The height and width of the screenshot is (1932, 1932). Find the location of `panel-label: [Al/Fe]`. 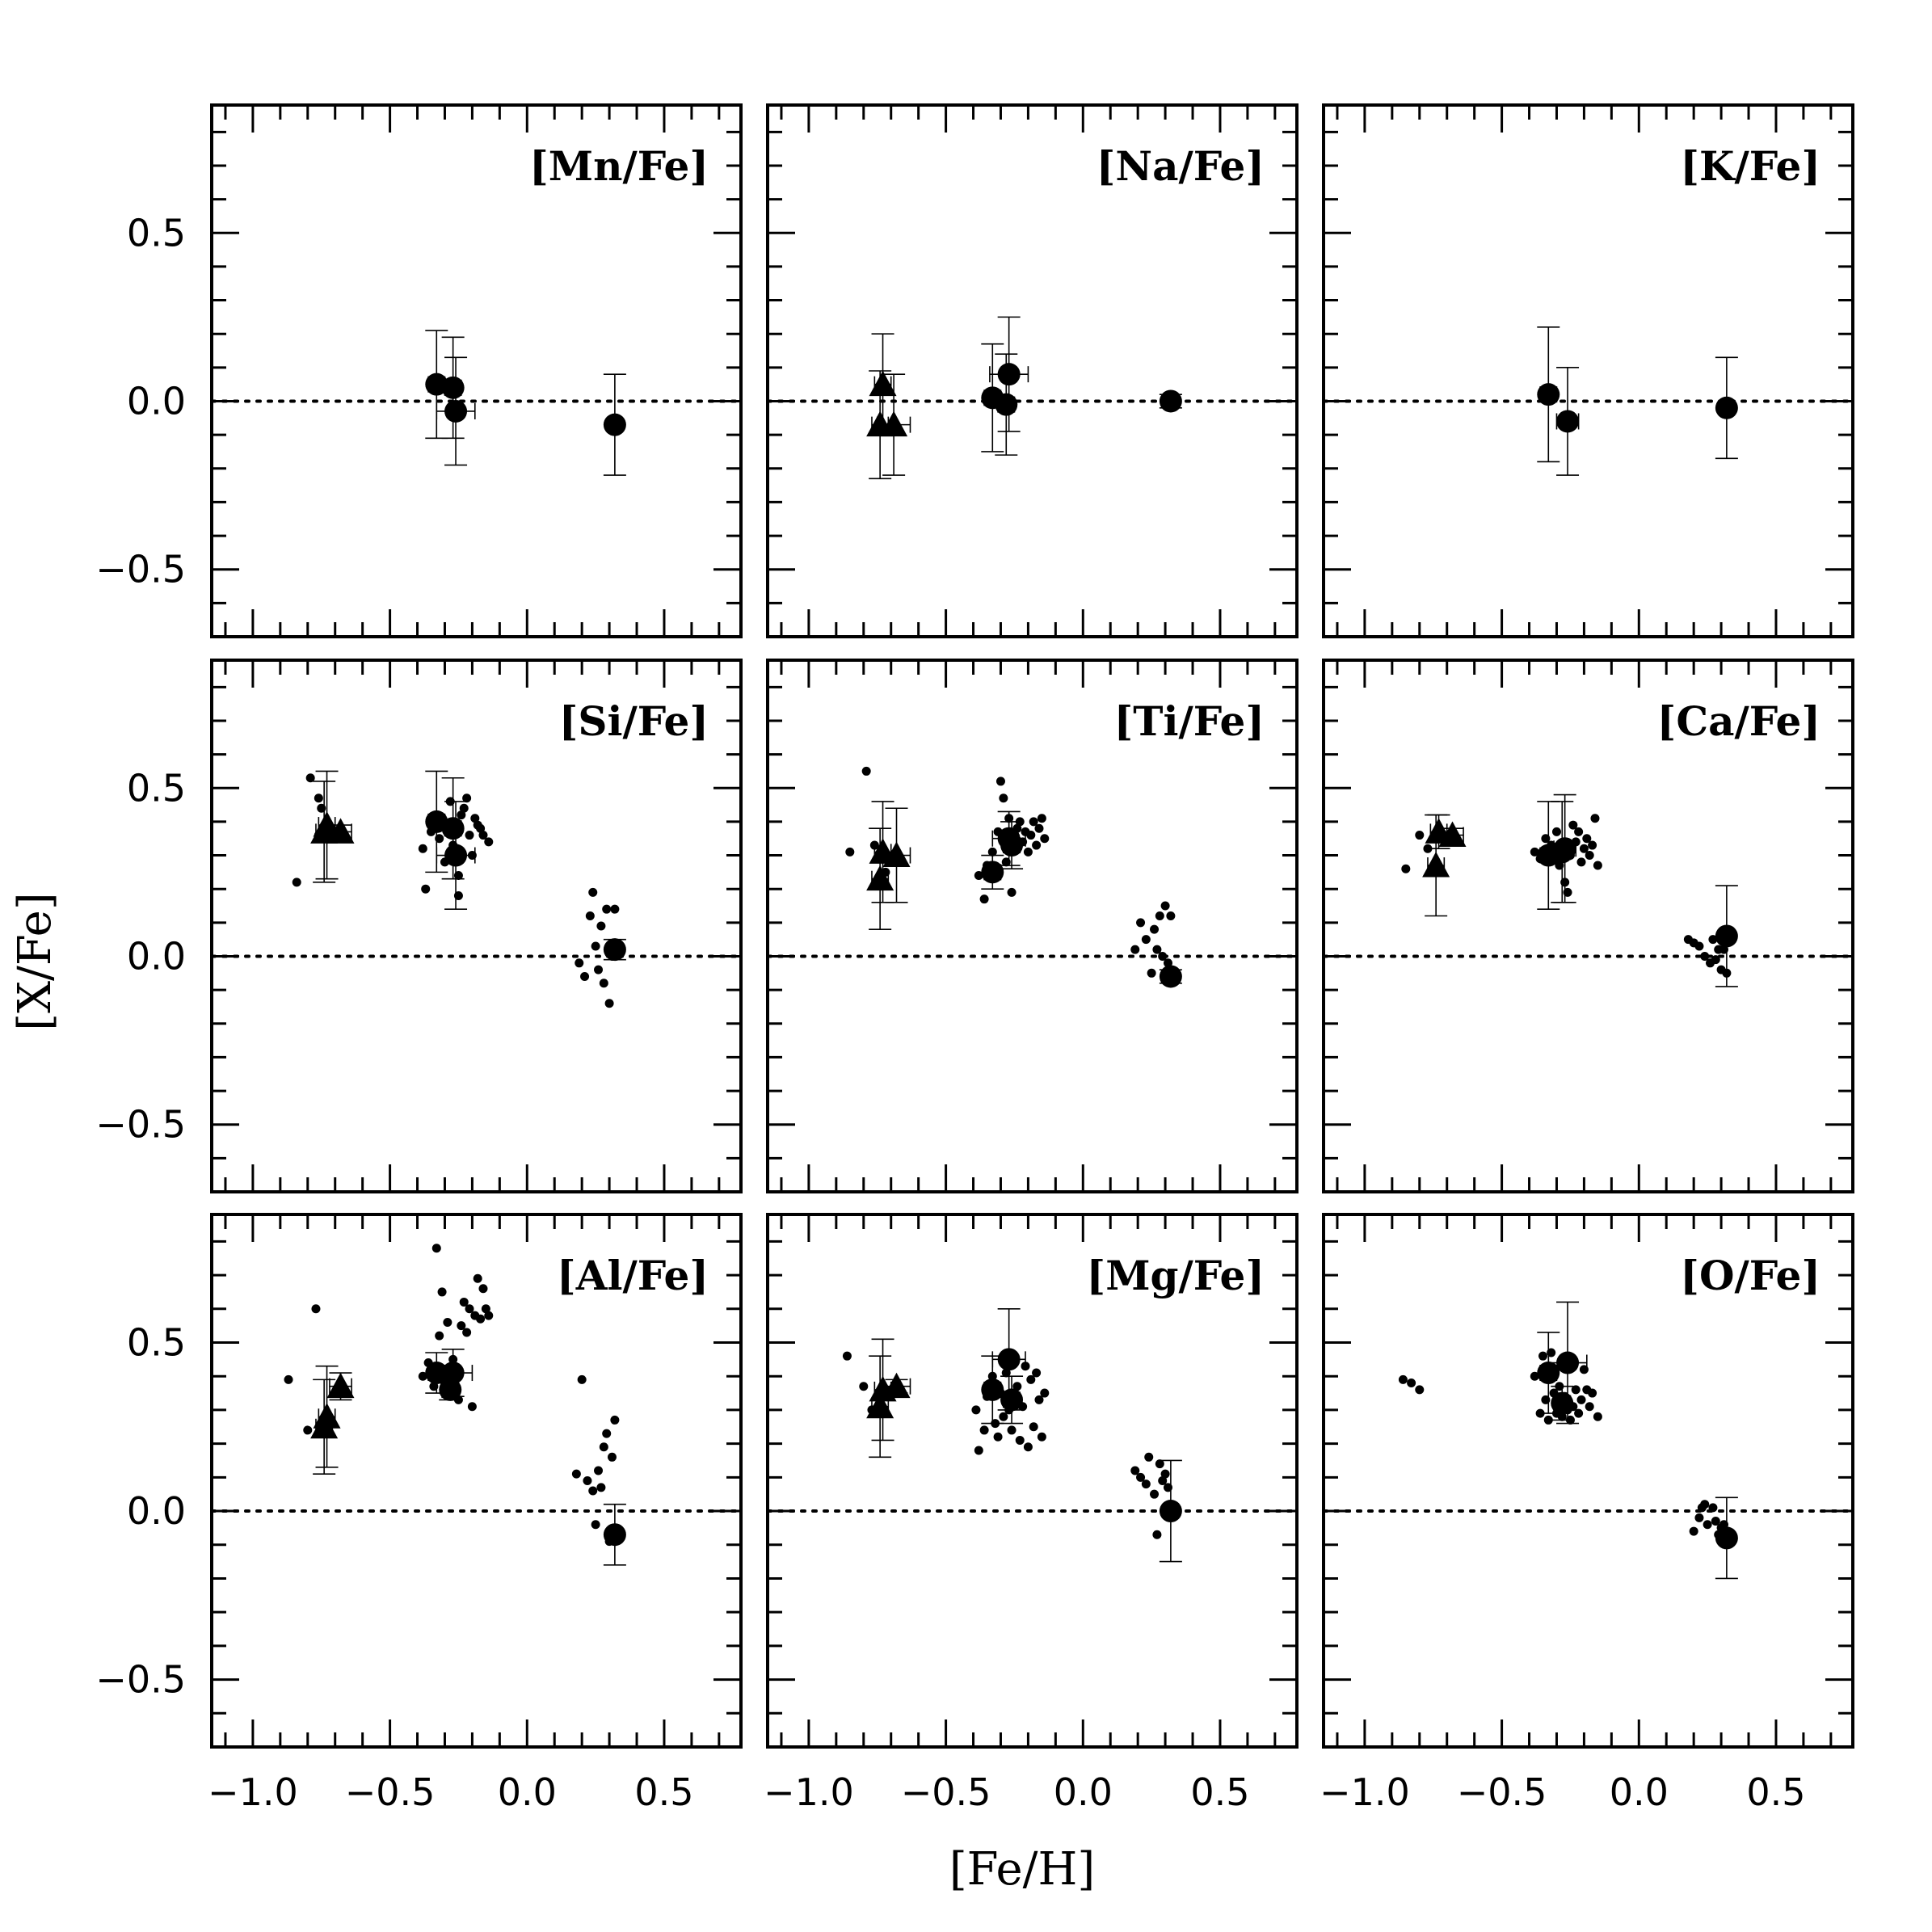

panel-label: [Al/Fe] is located at coordinates (633, 1275).